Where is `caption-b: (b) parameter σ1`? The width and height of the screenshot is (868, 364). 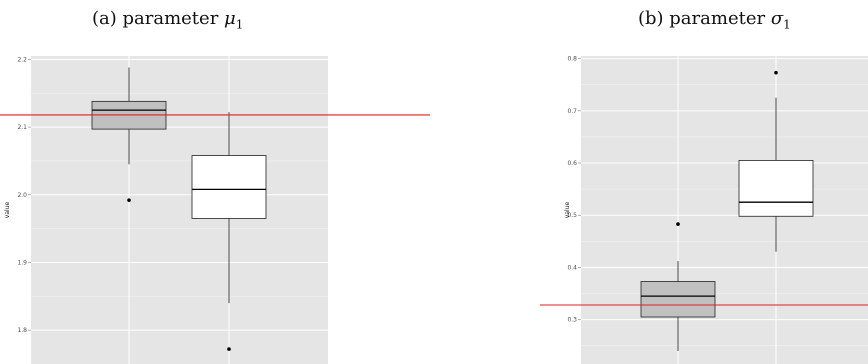
caption-b: (b) parameter σ1 is located at coordinates (714, 20).